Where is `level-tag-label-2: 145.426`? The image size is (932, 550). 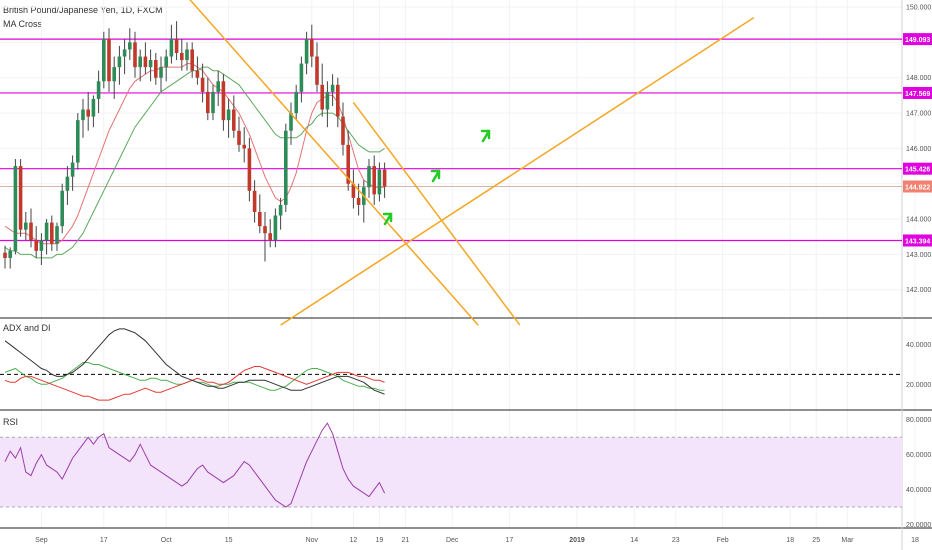
level-tag-label-2: 145.426 is located at coordinates (917, 170).